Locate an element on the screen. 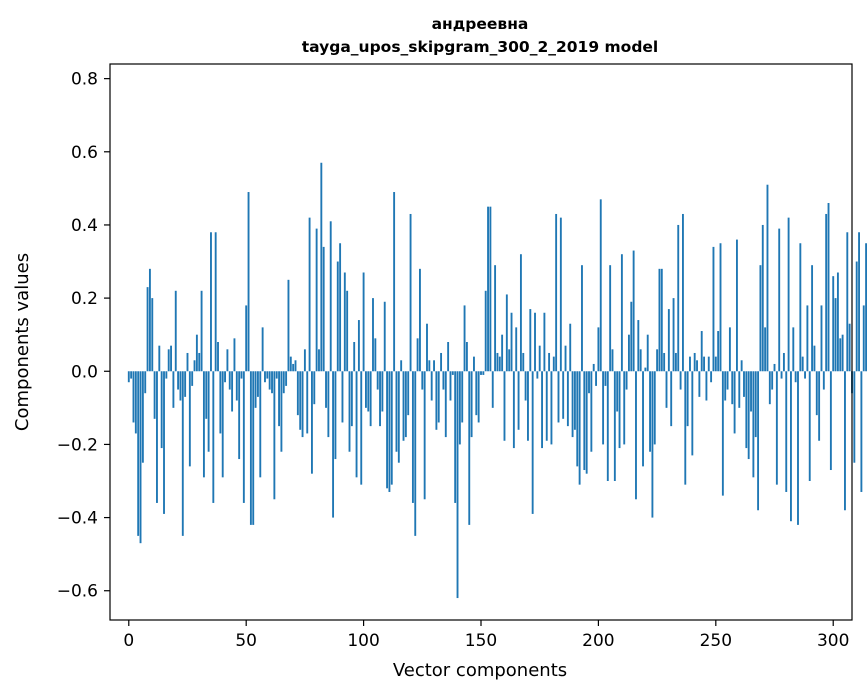 The width and height of the screenshot is (867, 696). chart-subtitle: tayga_upos_skipgram_300_2_2019 model is located at coordinates (480, 47).